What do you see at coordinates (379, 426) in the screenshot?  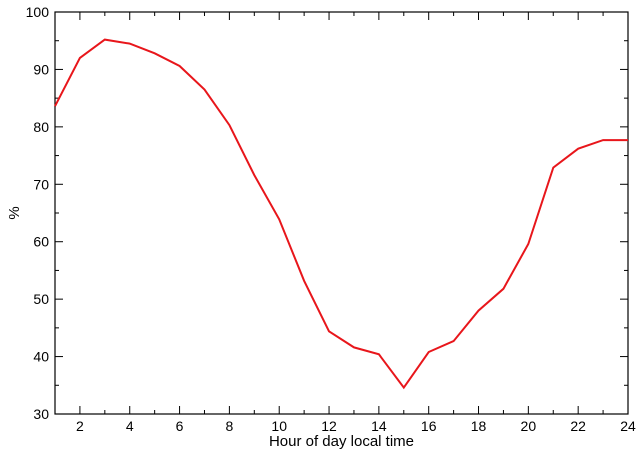 I see `x-tick-label: 14` at bounding box center [379, 426].